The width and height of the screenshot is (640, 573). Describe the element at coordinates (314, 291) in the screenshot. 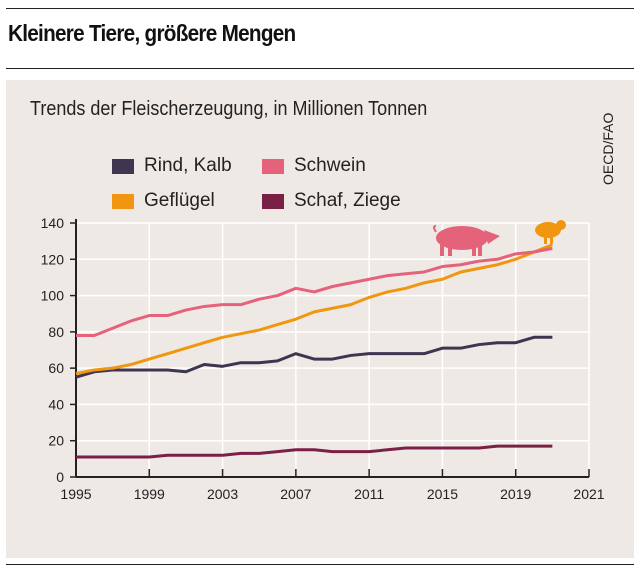

I see `series-line-schwein` at that location.